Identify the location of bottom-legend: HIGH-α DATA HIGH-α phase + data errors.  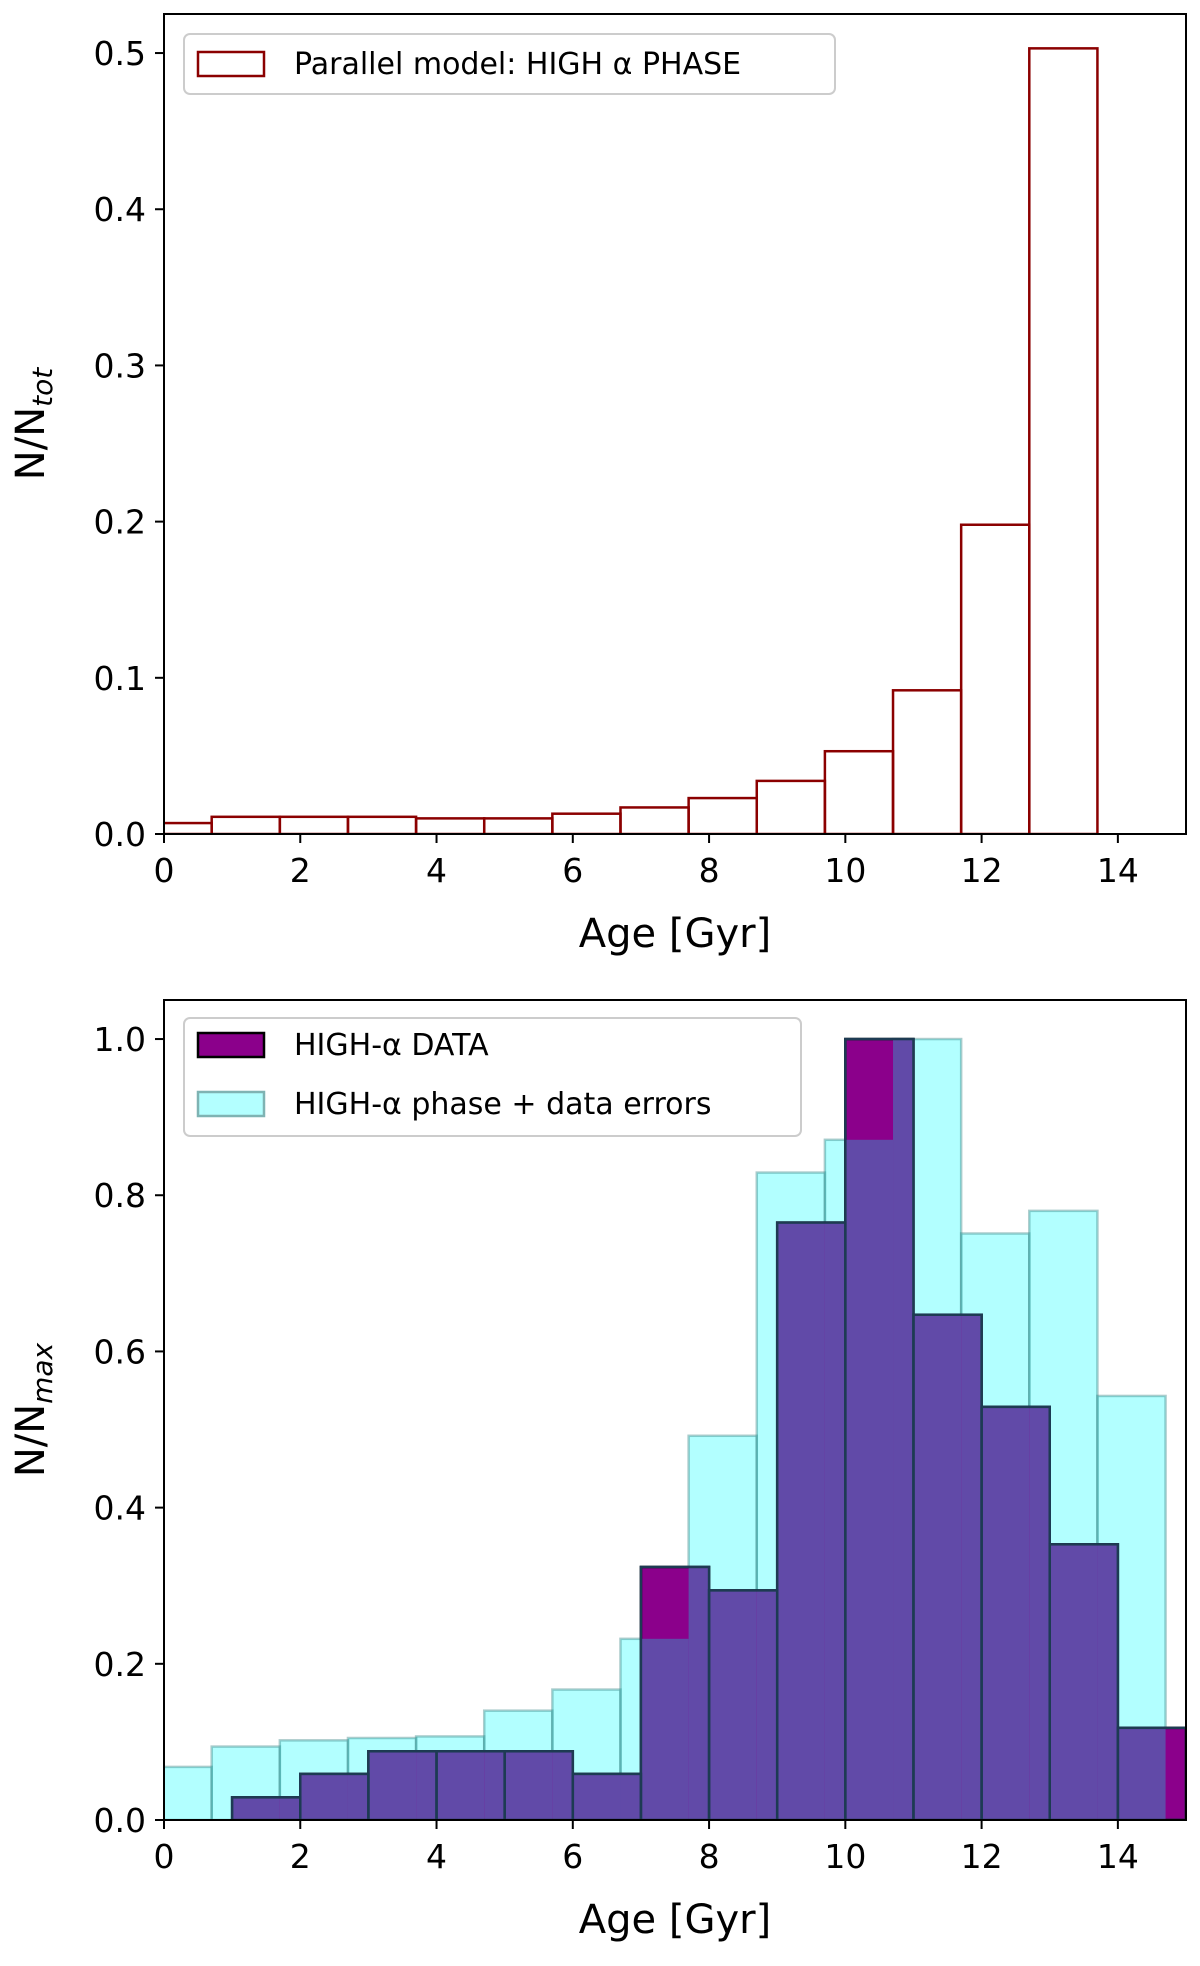
(492, 1077).